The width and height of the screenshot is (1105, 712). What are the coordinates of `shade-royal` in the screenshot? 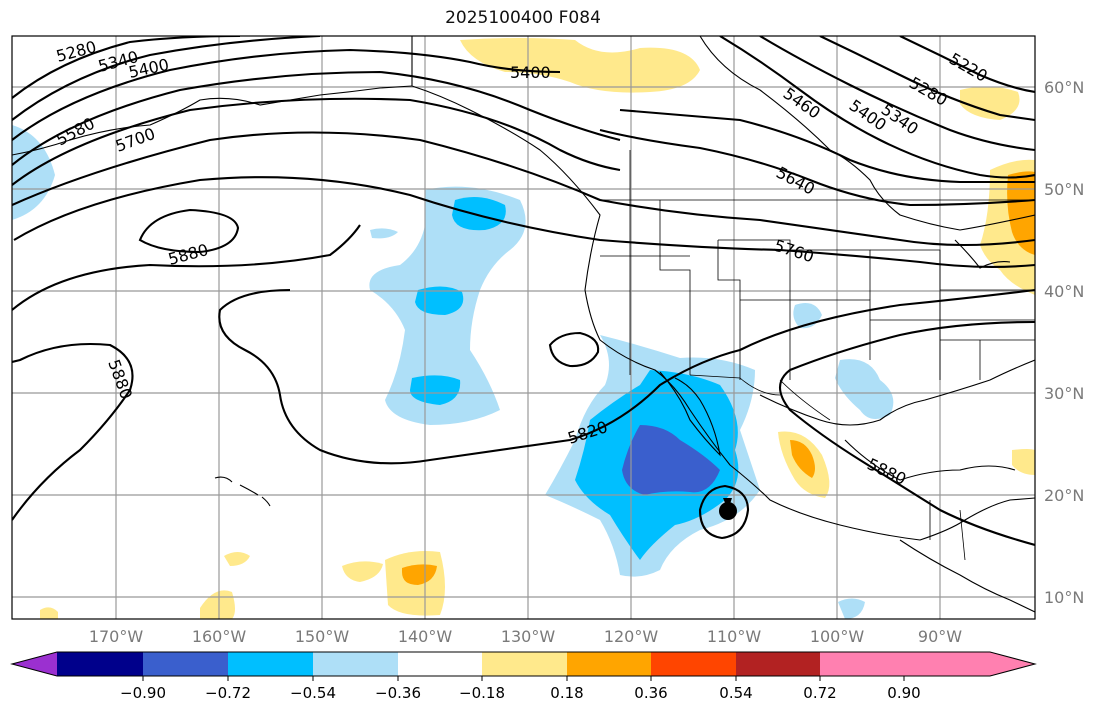 It's located at (671, 460).